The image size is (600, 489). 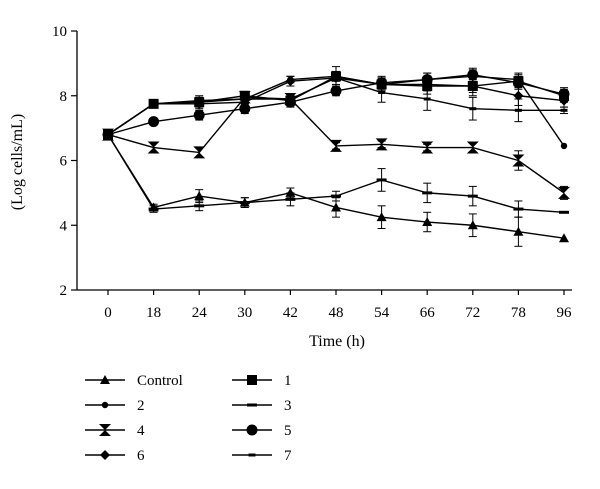 What do you see at coordinates (153, 313) in the screenshot?
I see `x-tick-label: 18` at bounding box center [153, 313].